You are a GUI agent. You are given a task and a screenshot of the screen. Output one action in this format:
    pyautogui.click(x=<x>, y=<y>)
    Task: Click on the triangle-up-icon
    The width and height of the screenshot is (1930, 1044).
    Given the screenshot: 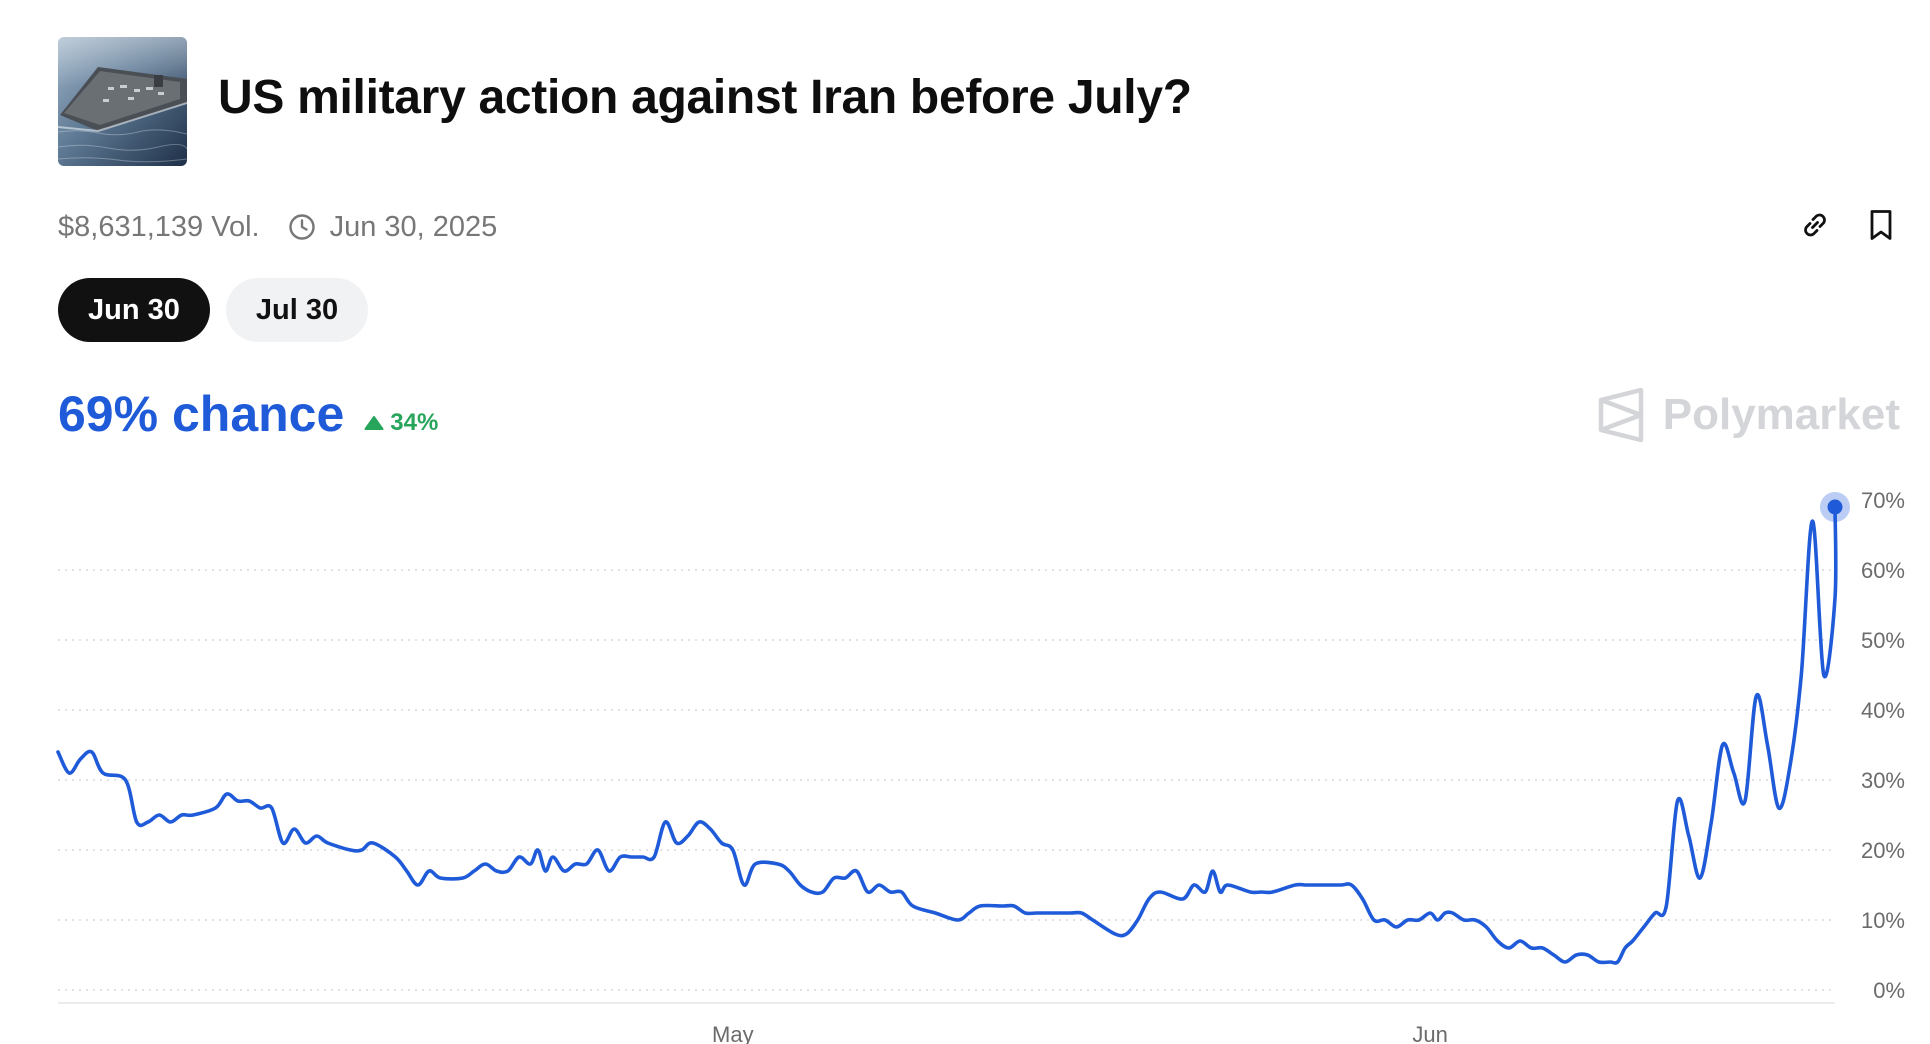 What is the action you would take?
    pyautogui.click(x=374, y=423)
    